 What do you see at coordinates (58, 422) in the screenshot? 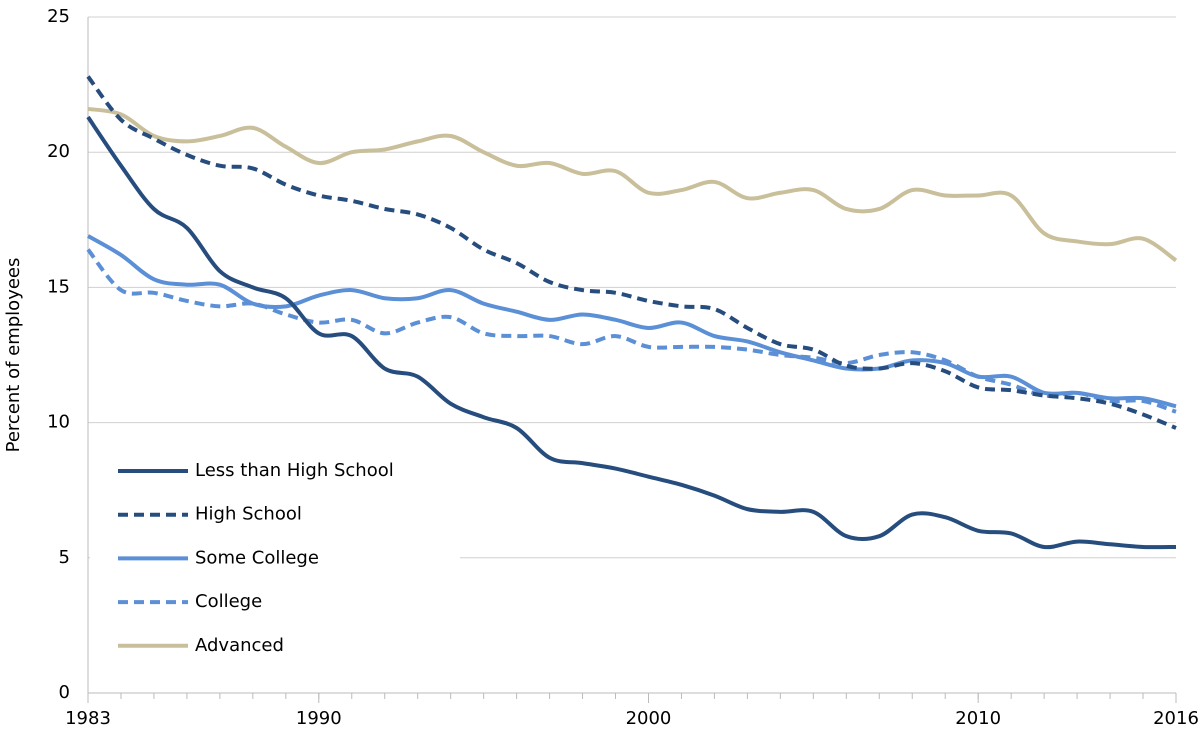
I see `y-tick-label: 10` at bounding box center [58, 422].